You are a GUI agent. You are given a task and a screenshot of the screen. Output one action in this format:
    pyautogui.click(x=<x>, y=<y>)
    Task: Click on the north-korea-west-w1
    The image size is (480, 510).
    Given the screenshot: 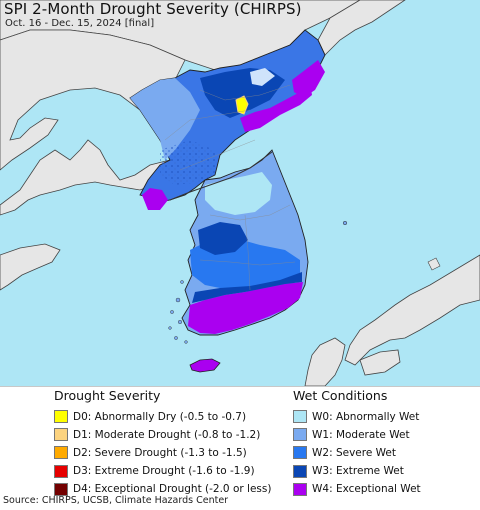 What is the action you would take?
    pyautogui.click(x=165, y=119)
    